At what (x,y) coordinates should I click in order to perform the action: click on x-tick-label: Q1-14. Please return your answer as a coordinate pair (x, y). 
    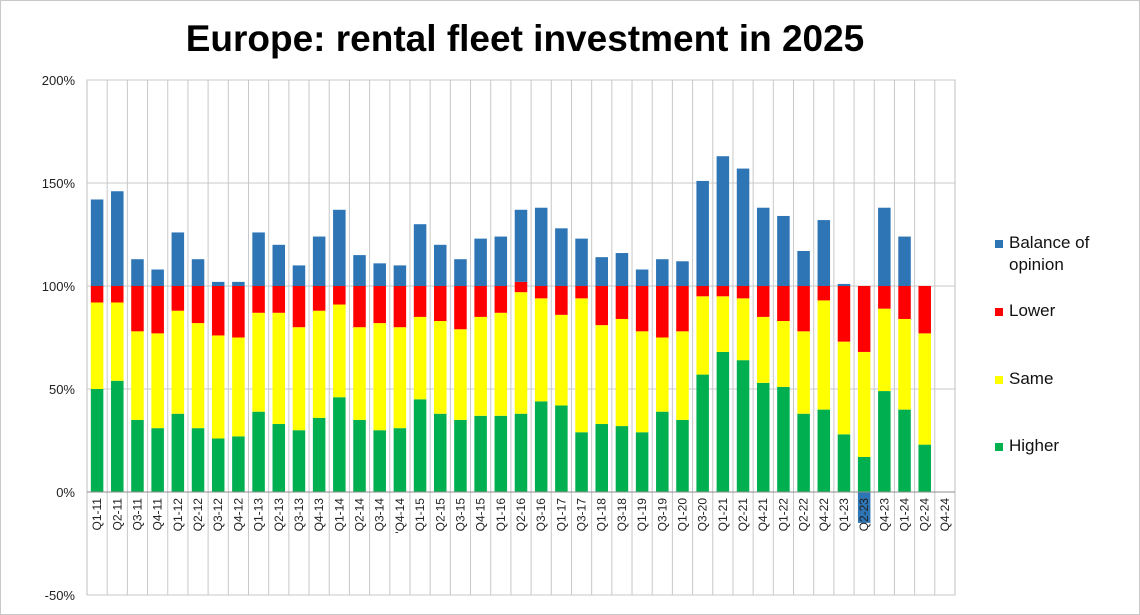
    Looking at the image, I should click on (339, 515).